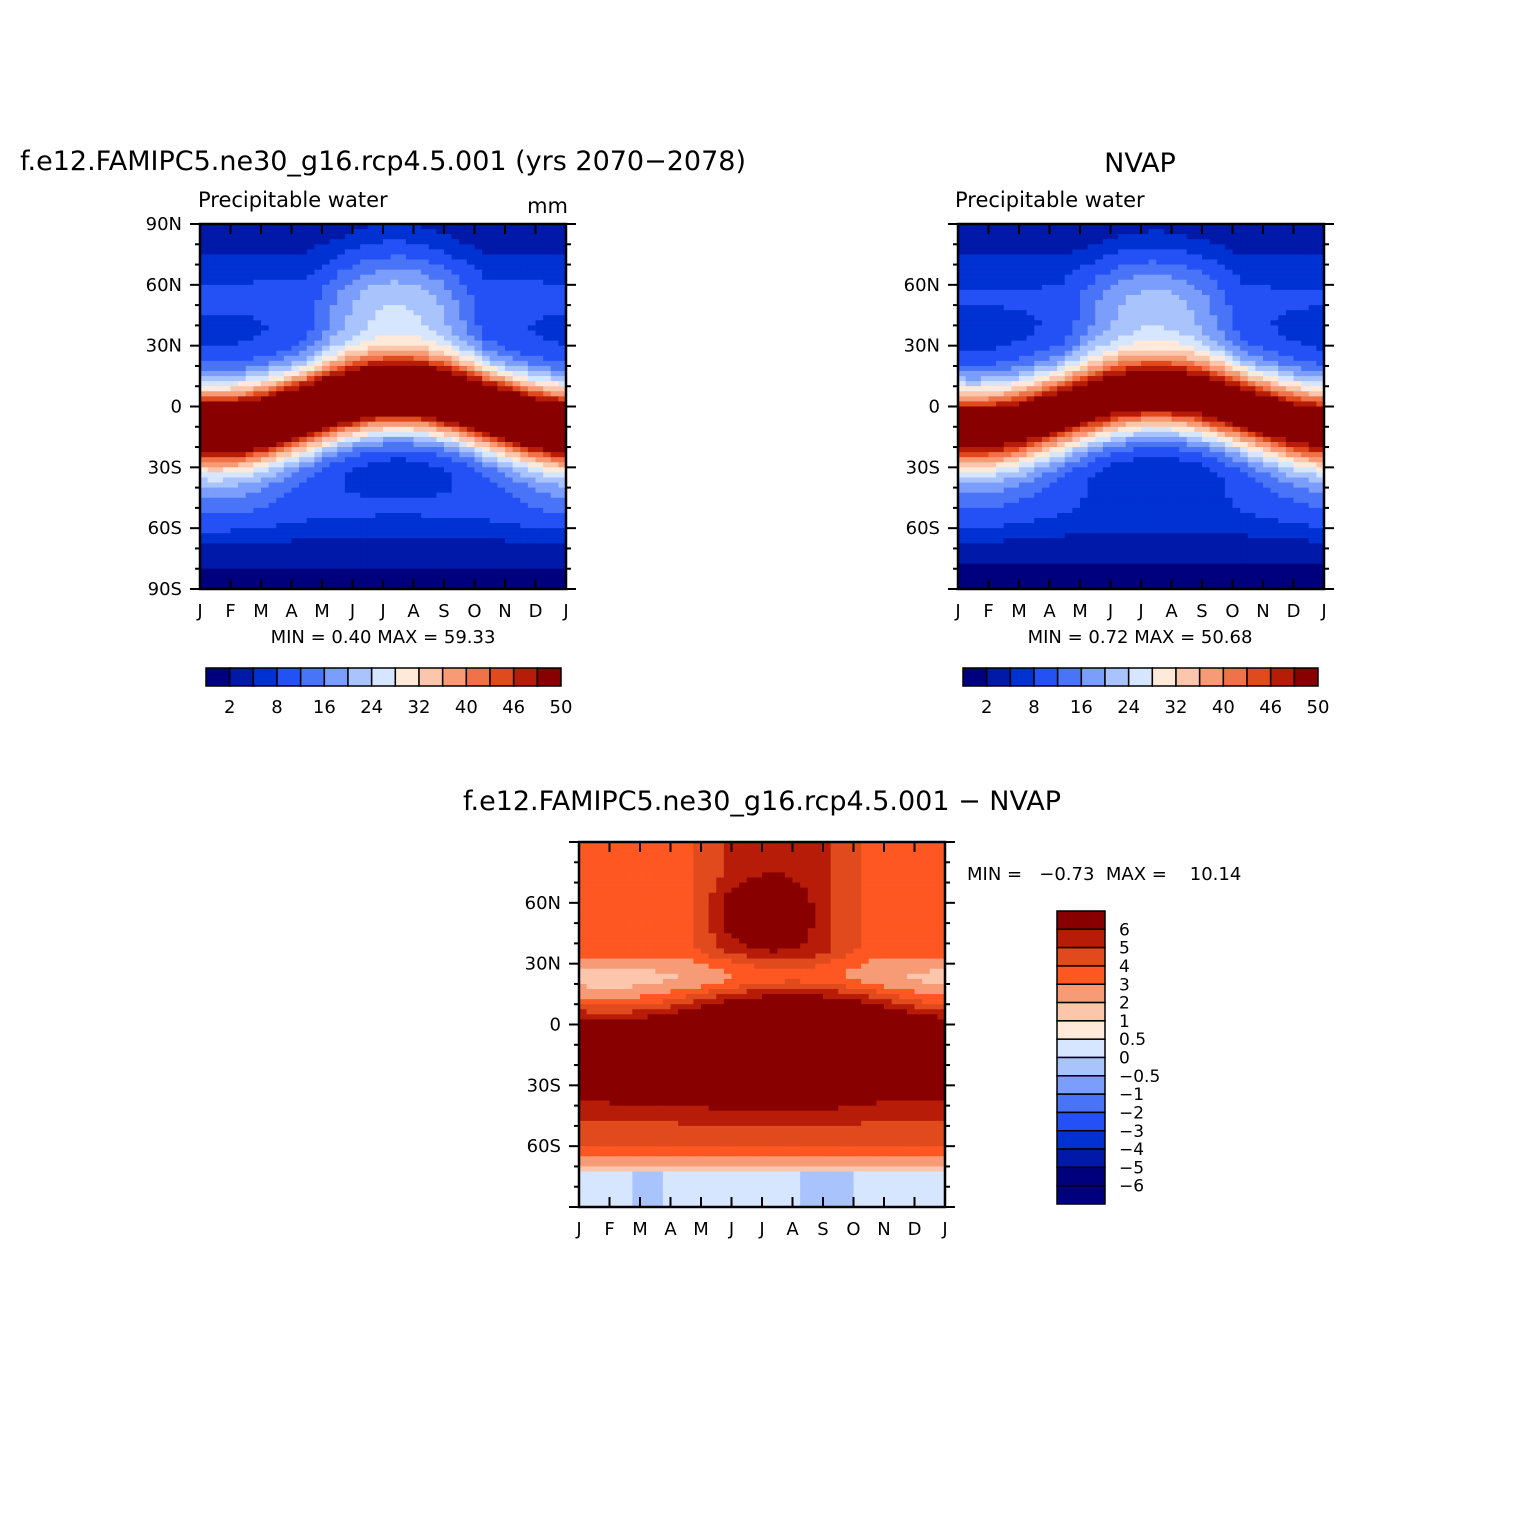 This screenshot has width=1524, height=1524. Describe the element at coordinates (165, 528) in the screenshot. I see `y-tick-label: 60S` at that location.